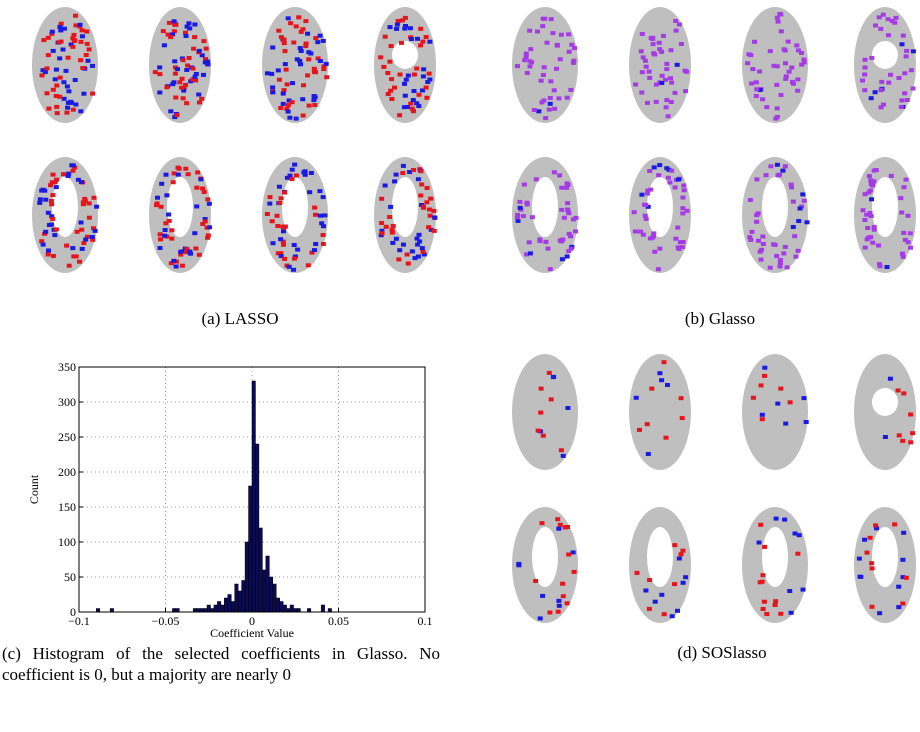  Describe the element at coordinates (34, 489) in the screenshot. I see `y-axis-label: Count` at that location.